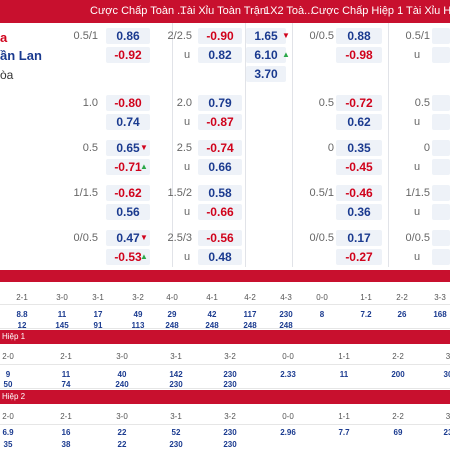  Describe the element at coordinates (359, 238) in the screenshot. I see `h1-handicap-home-odd: 0.17` at that location.